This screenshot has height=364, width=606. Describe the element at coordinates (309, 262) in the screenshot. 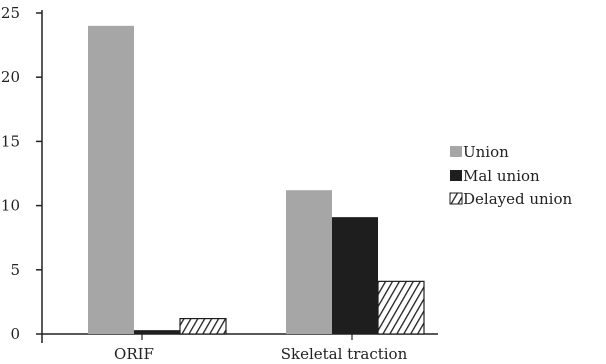

I see `bar-union-skeletal-traction` at that location.